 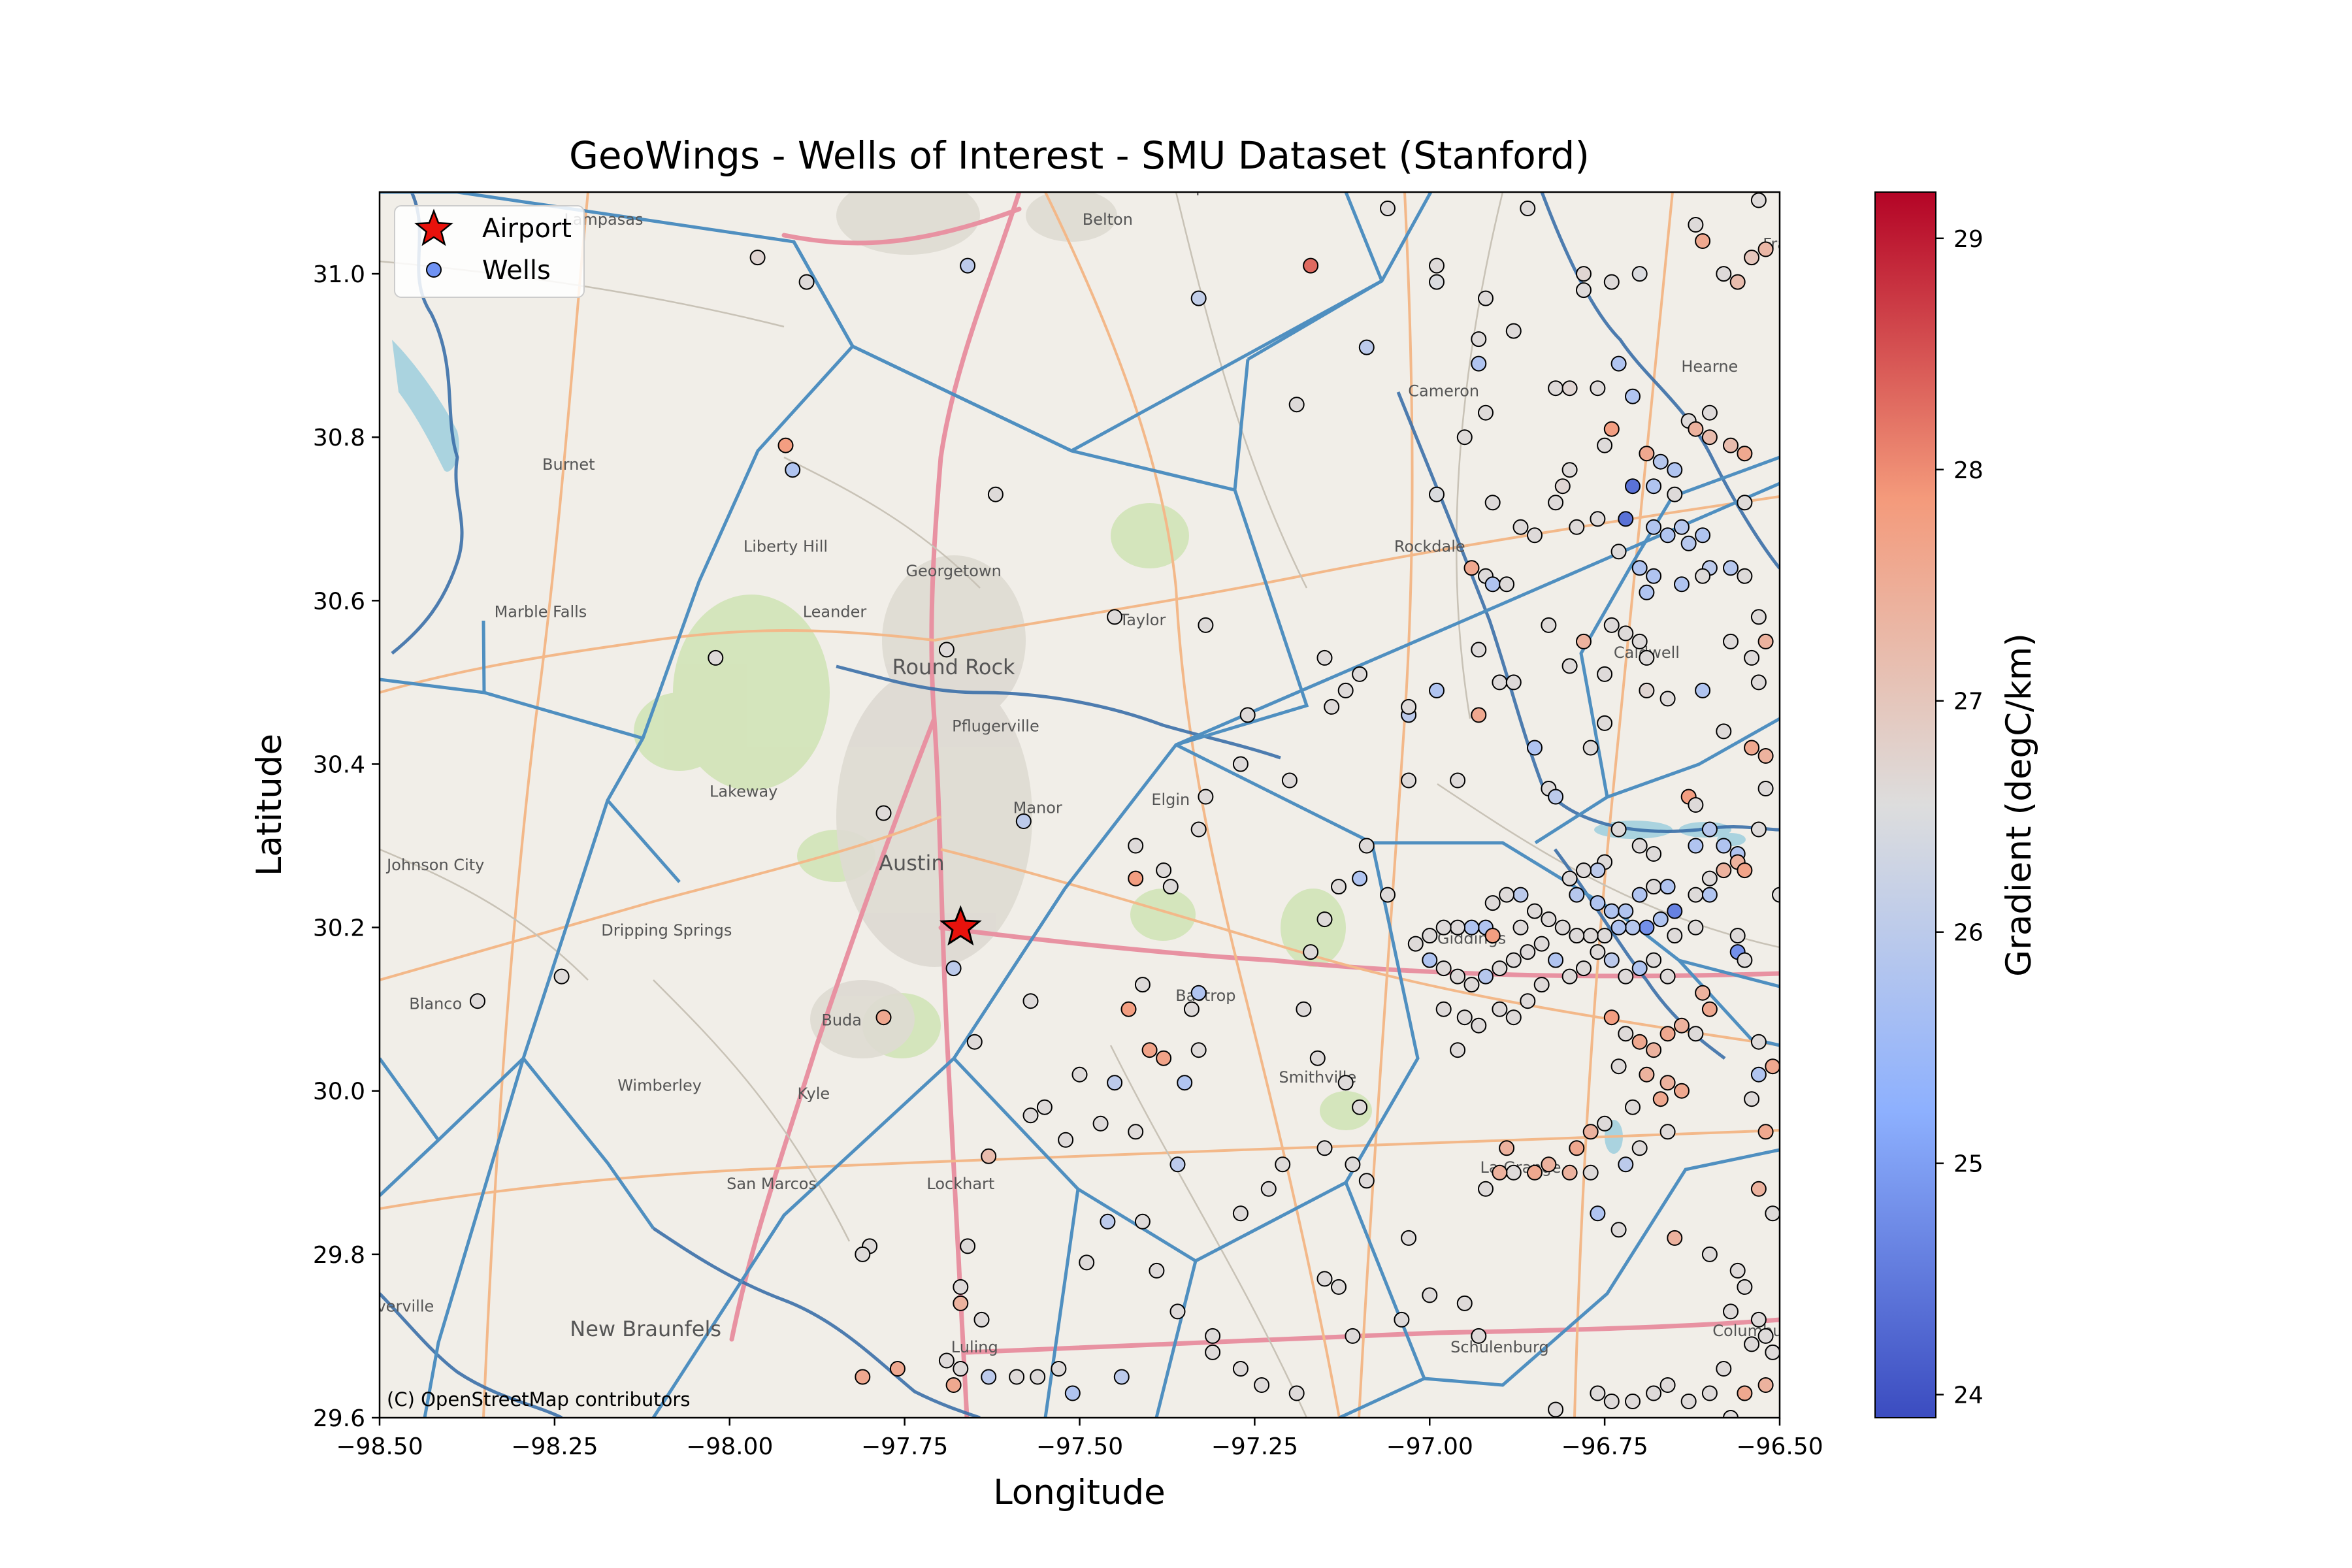 I want to click on place-label: Johnson City, so click(x=434, y=865).